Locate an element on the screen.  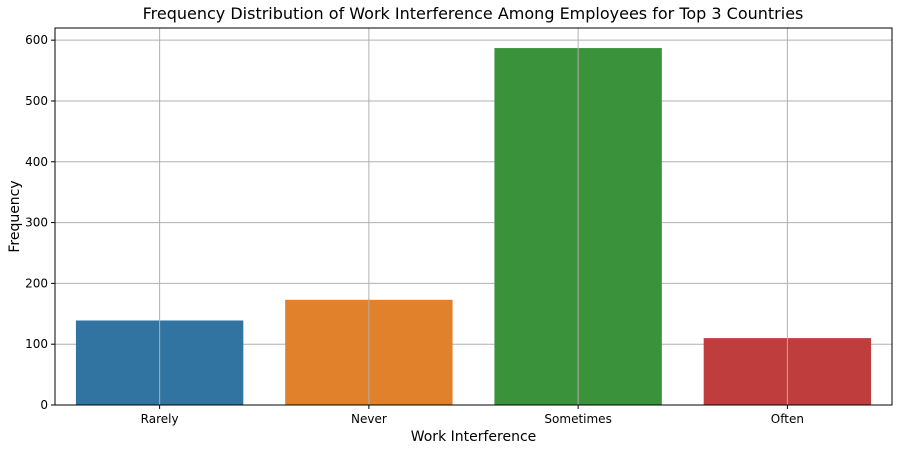
y-tick-label: 400 is located at coordinates (36, 162).